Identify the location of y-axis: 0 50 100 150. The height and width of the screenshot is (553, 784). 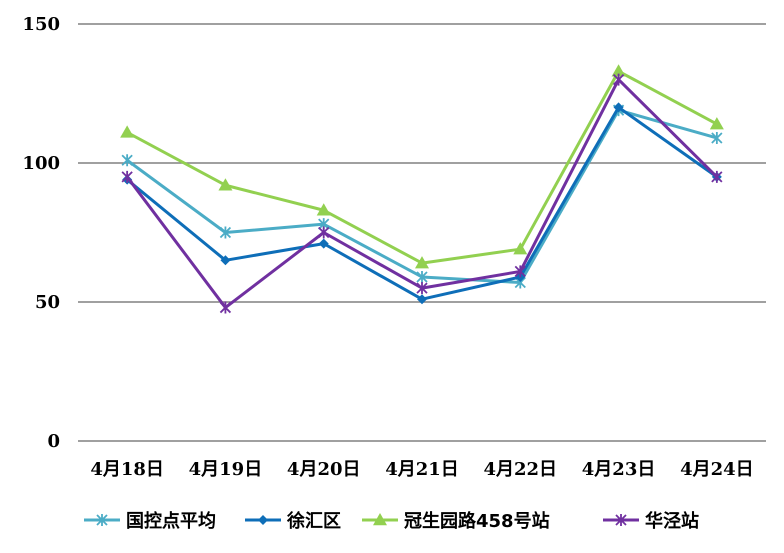
(41, 233).